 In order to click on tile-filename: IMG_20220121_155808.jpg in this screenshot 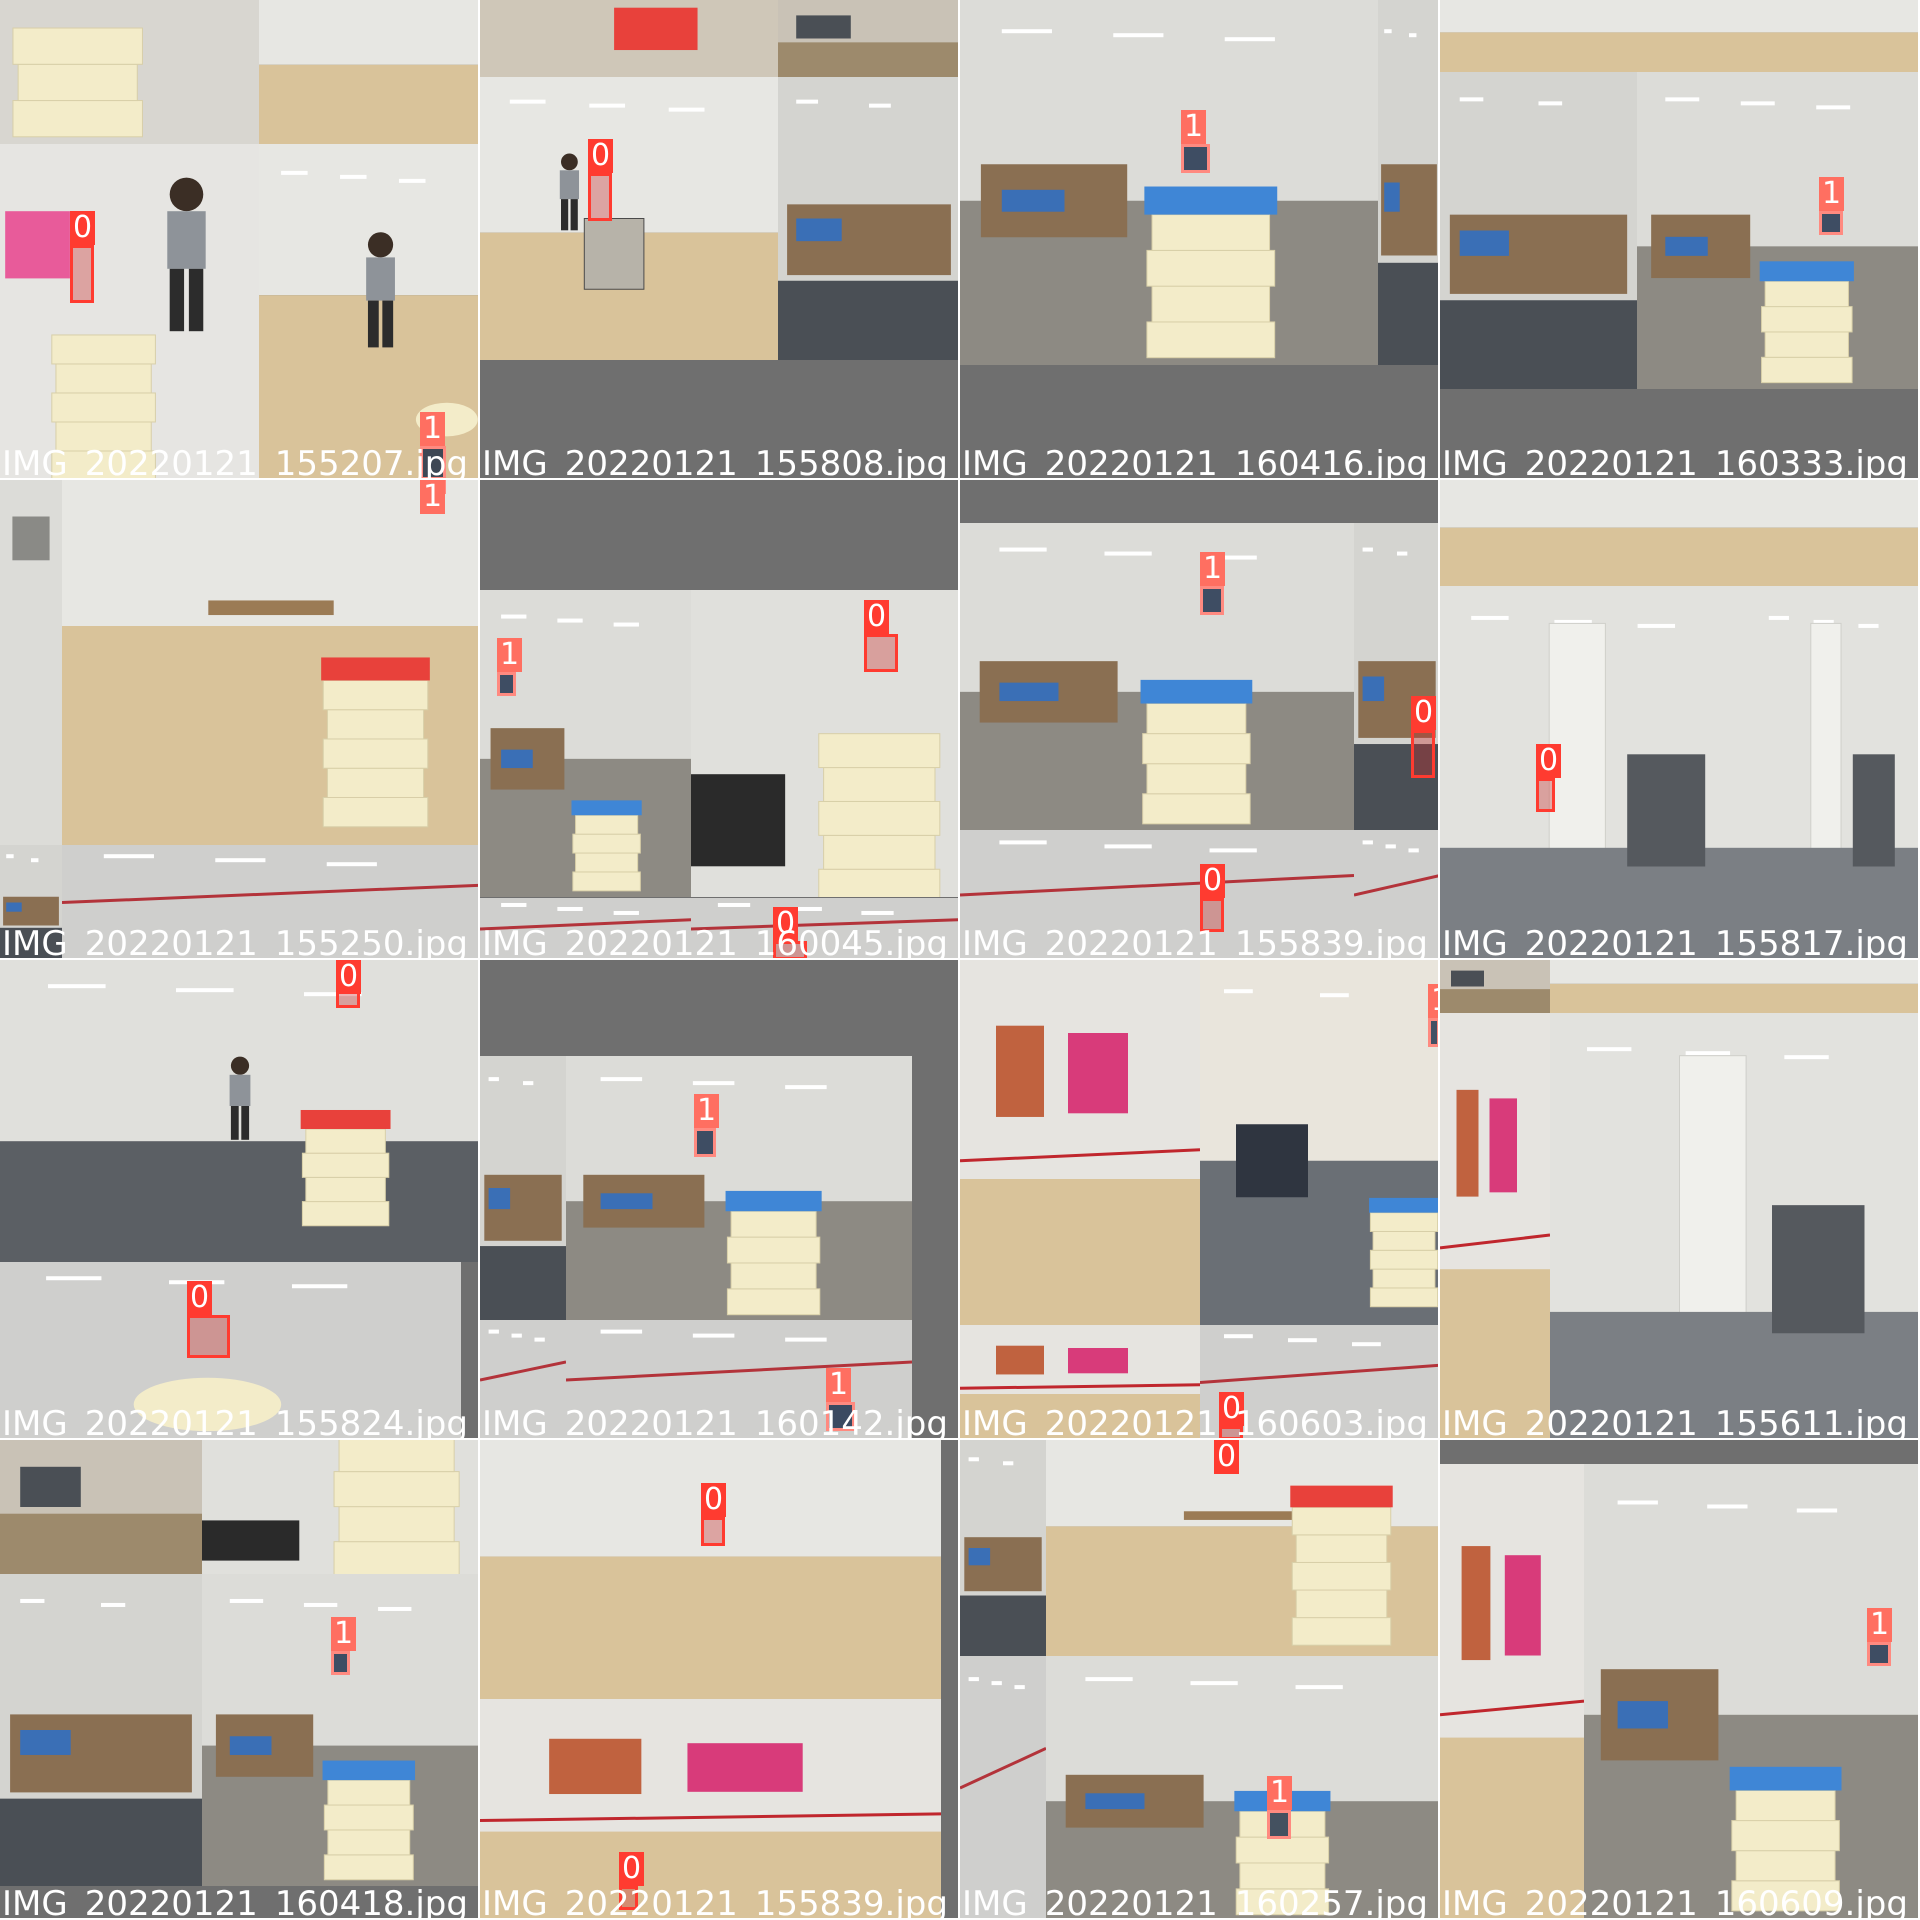, I will do `click(715, 462)`.